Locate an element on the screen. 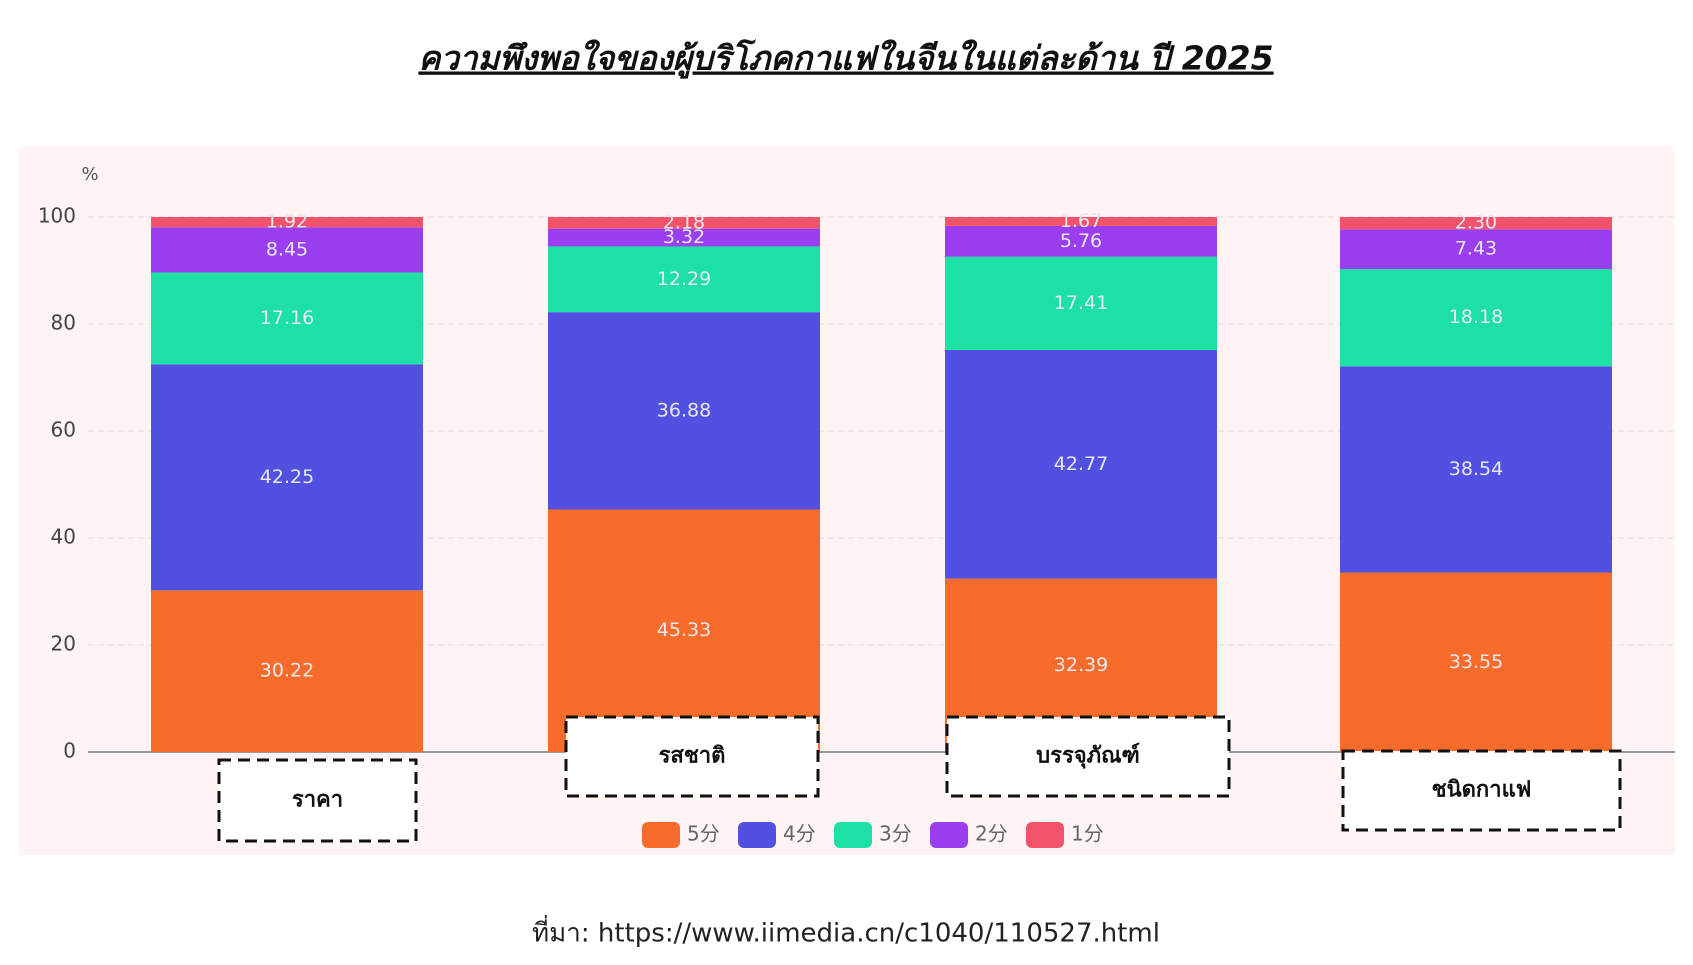 Image resolution: width=1693 pixels, height=965 pixels. legend-label: 4分 is located at coordinates (799, 834).